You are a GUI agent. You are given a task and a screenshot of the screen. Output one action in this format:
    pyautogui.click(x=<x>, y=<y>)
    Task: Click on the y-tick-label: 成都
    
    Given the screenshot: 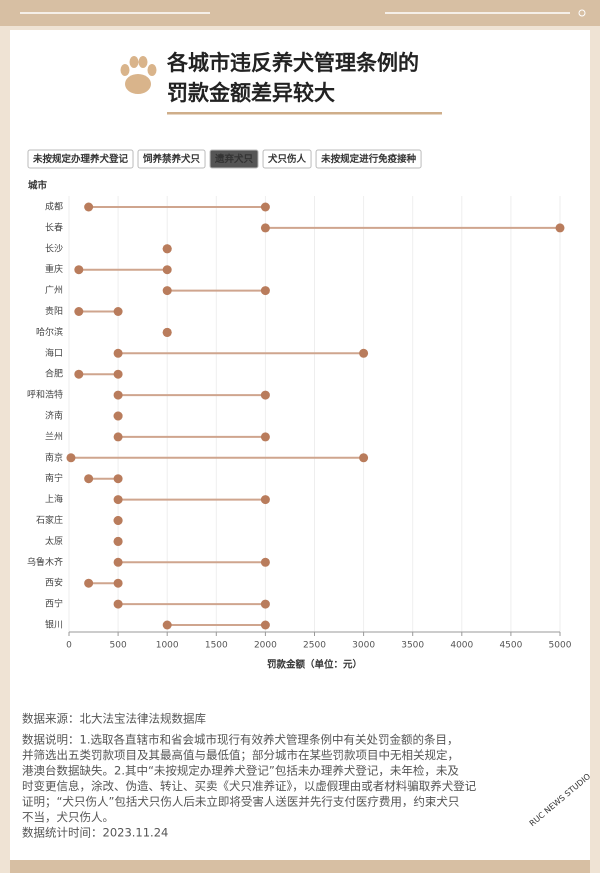 What is the action you would take?
    pyautogui.click(x=54, y=207)
    